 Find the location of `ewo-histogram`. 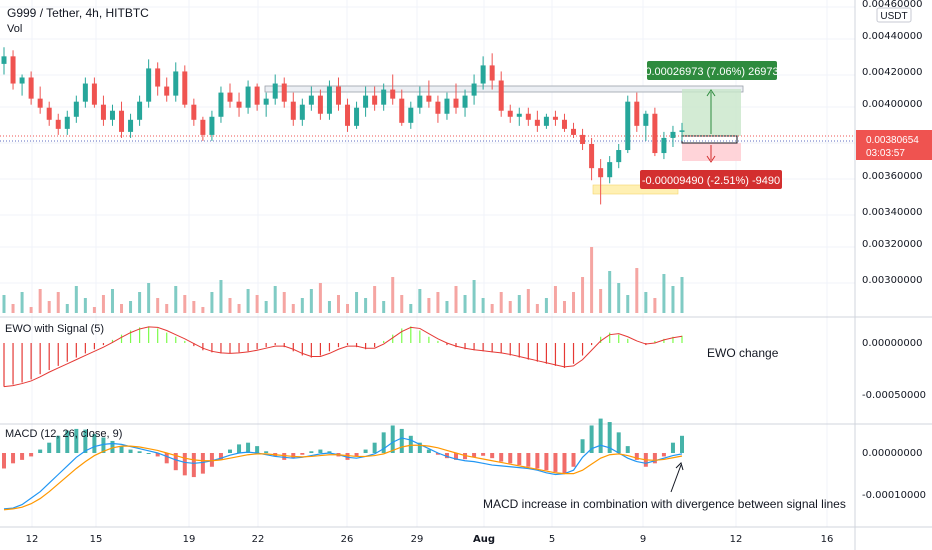

ewo-histogram is located at coordinates (343, 357).